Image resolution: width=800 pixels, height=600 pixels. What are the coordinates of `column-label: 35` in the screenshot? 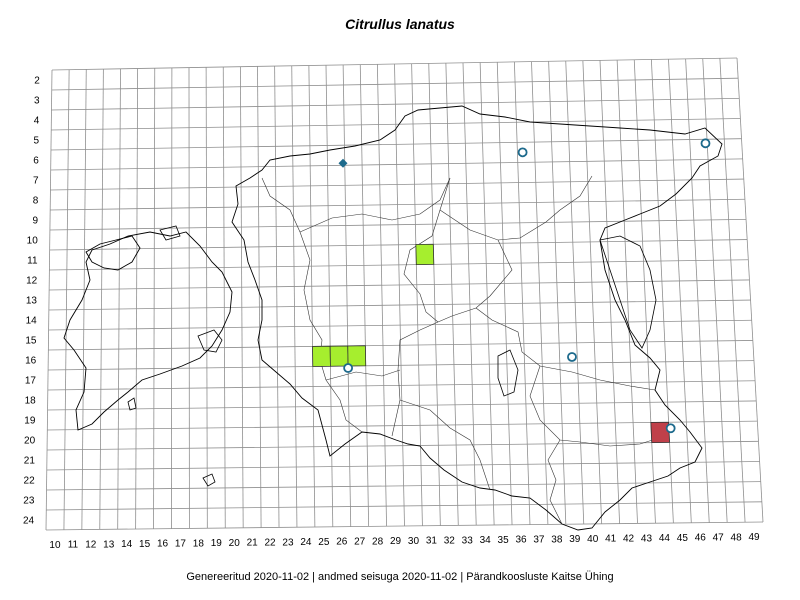 It's located at (504, 540).